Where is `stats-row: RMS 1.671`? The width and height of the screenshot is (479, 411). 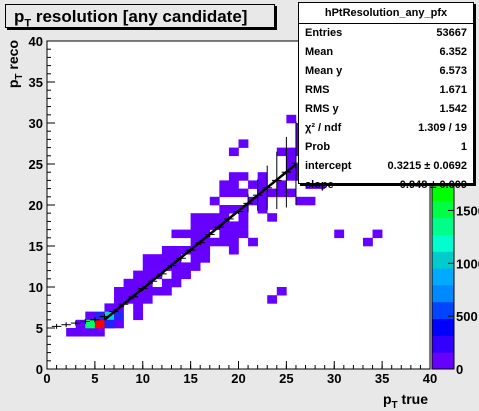 stats-row: RMS 1.671 is located at coordinates (386, 90).